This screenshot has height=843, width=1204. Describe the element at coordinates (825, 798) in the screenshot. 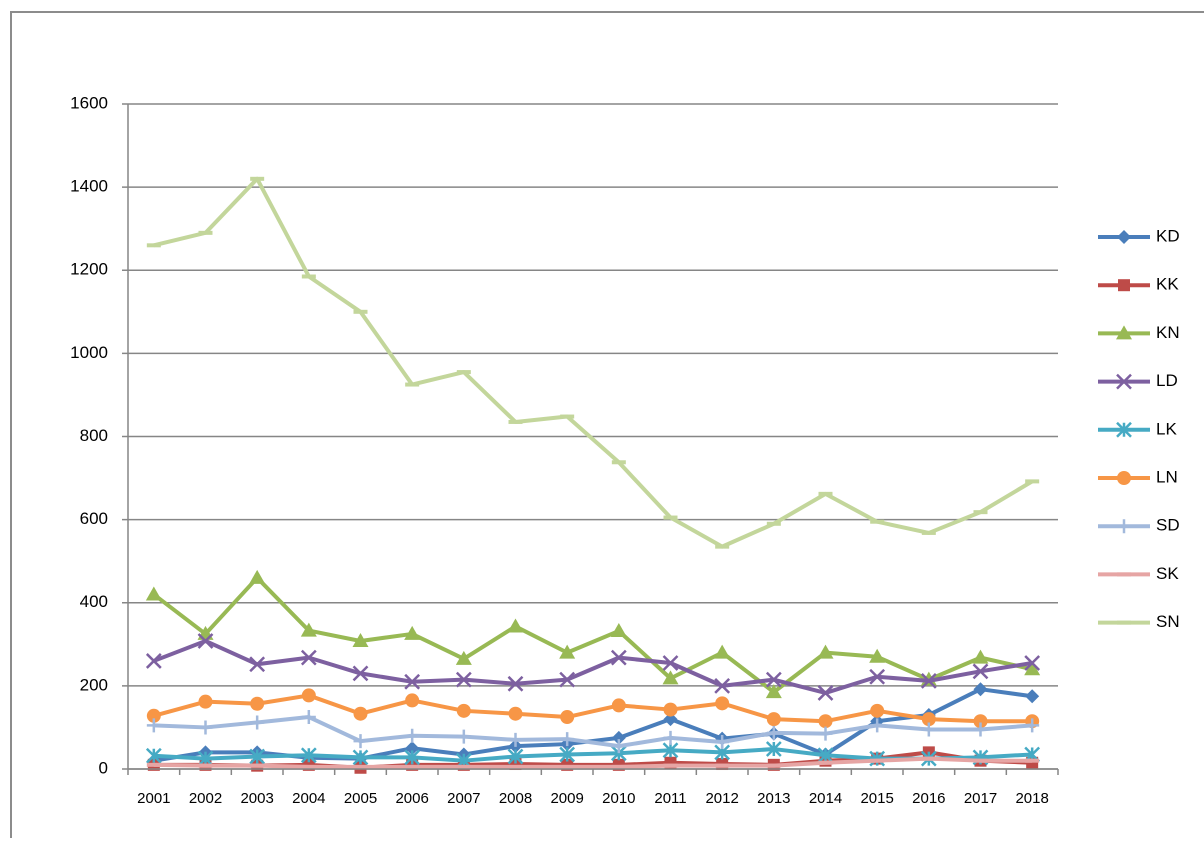

I see `x-tick-label: 2014` at that location.